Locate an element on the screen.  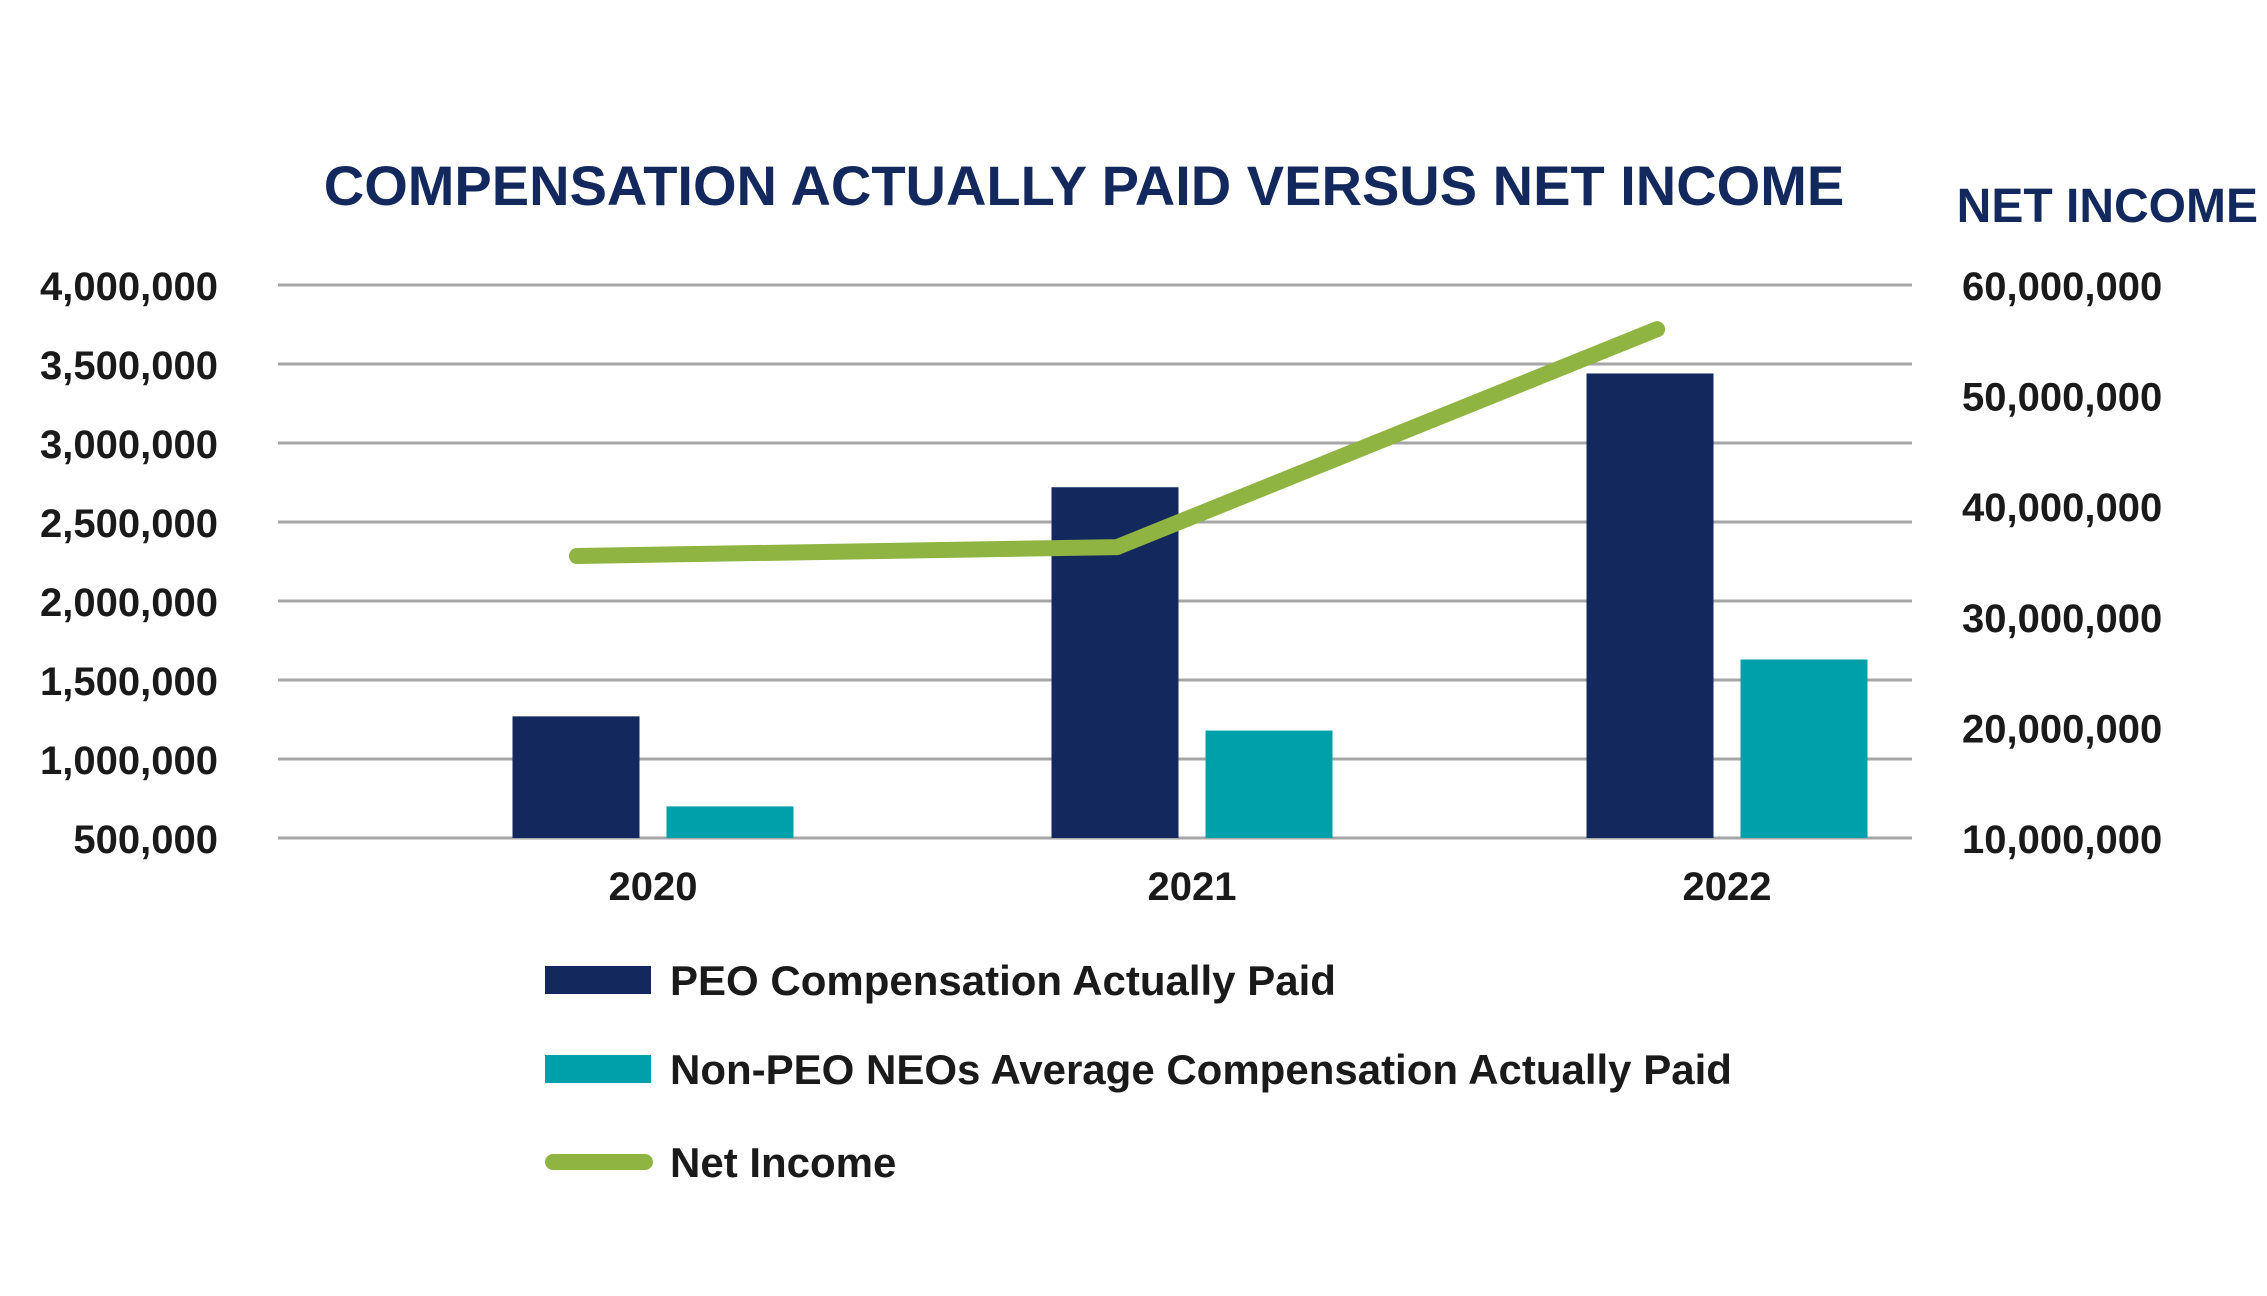
x-tick-label: 2020 is located at coordinates (653, 887).